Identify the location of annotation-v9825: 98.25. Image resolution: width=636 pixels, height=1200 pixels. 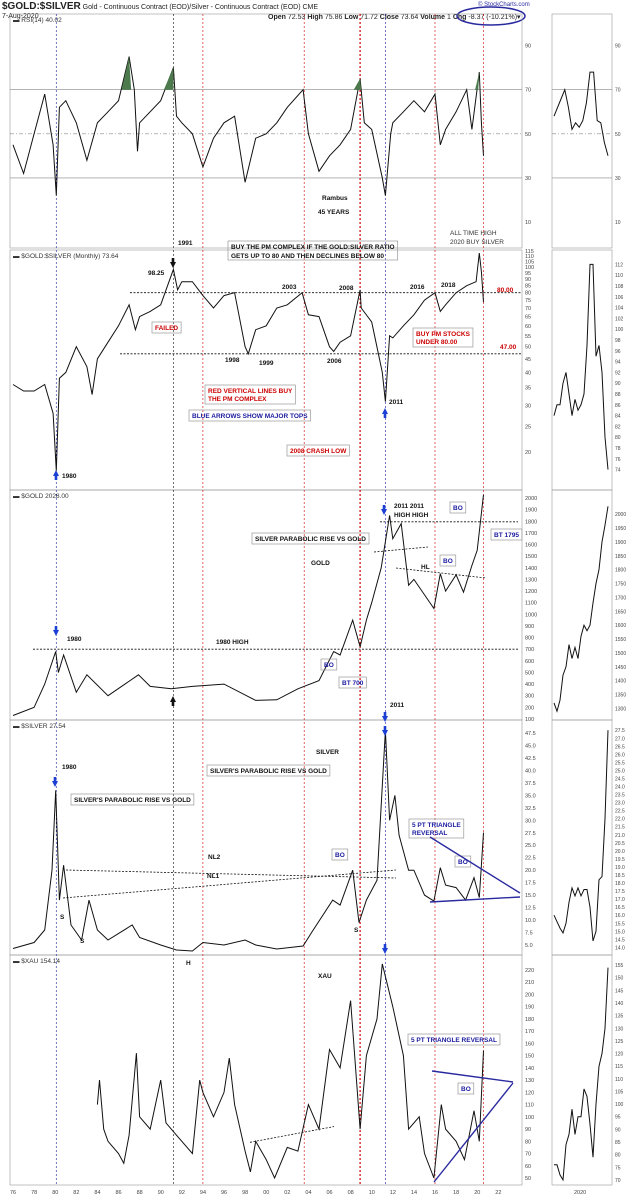
(156, 273).